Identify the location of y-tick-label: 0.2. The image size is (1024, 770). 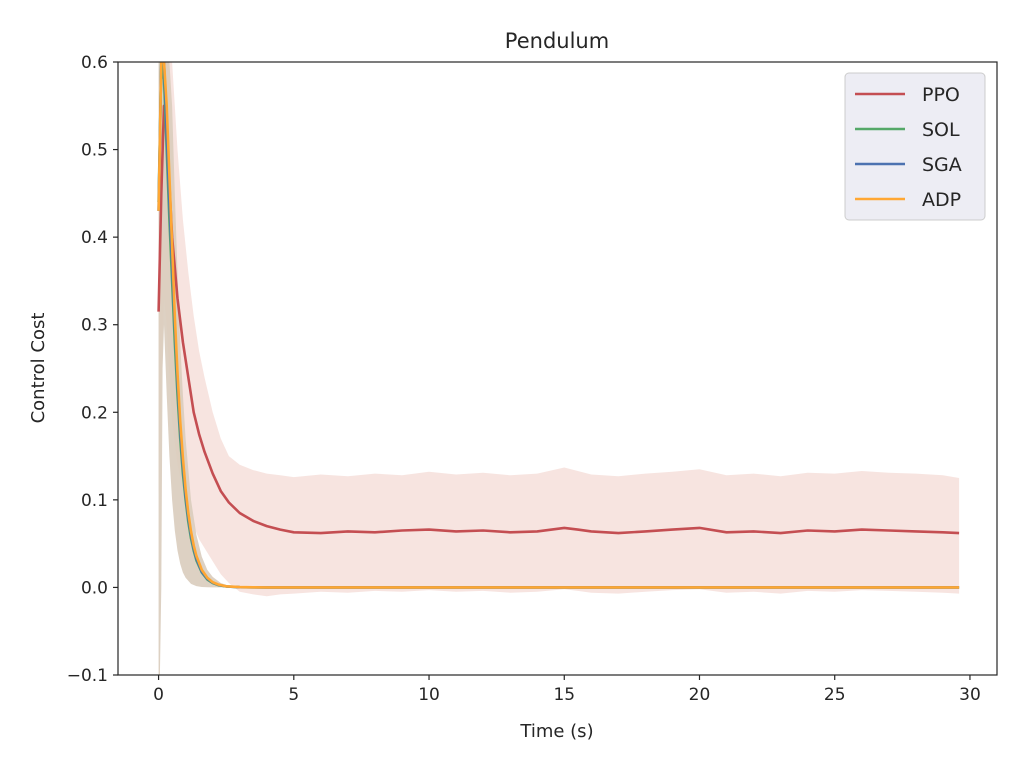
(94, 413).